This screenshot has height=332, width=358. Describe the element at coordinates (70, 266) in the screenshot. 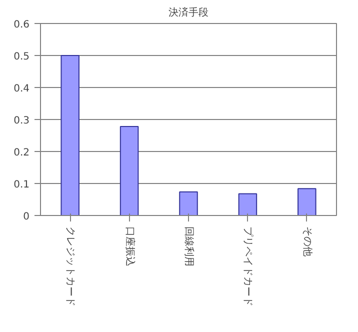

I see `x-tick-label: クレジットカード` at that location.